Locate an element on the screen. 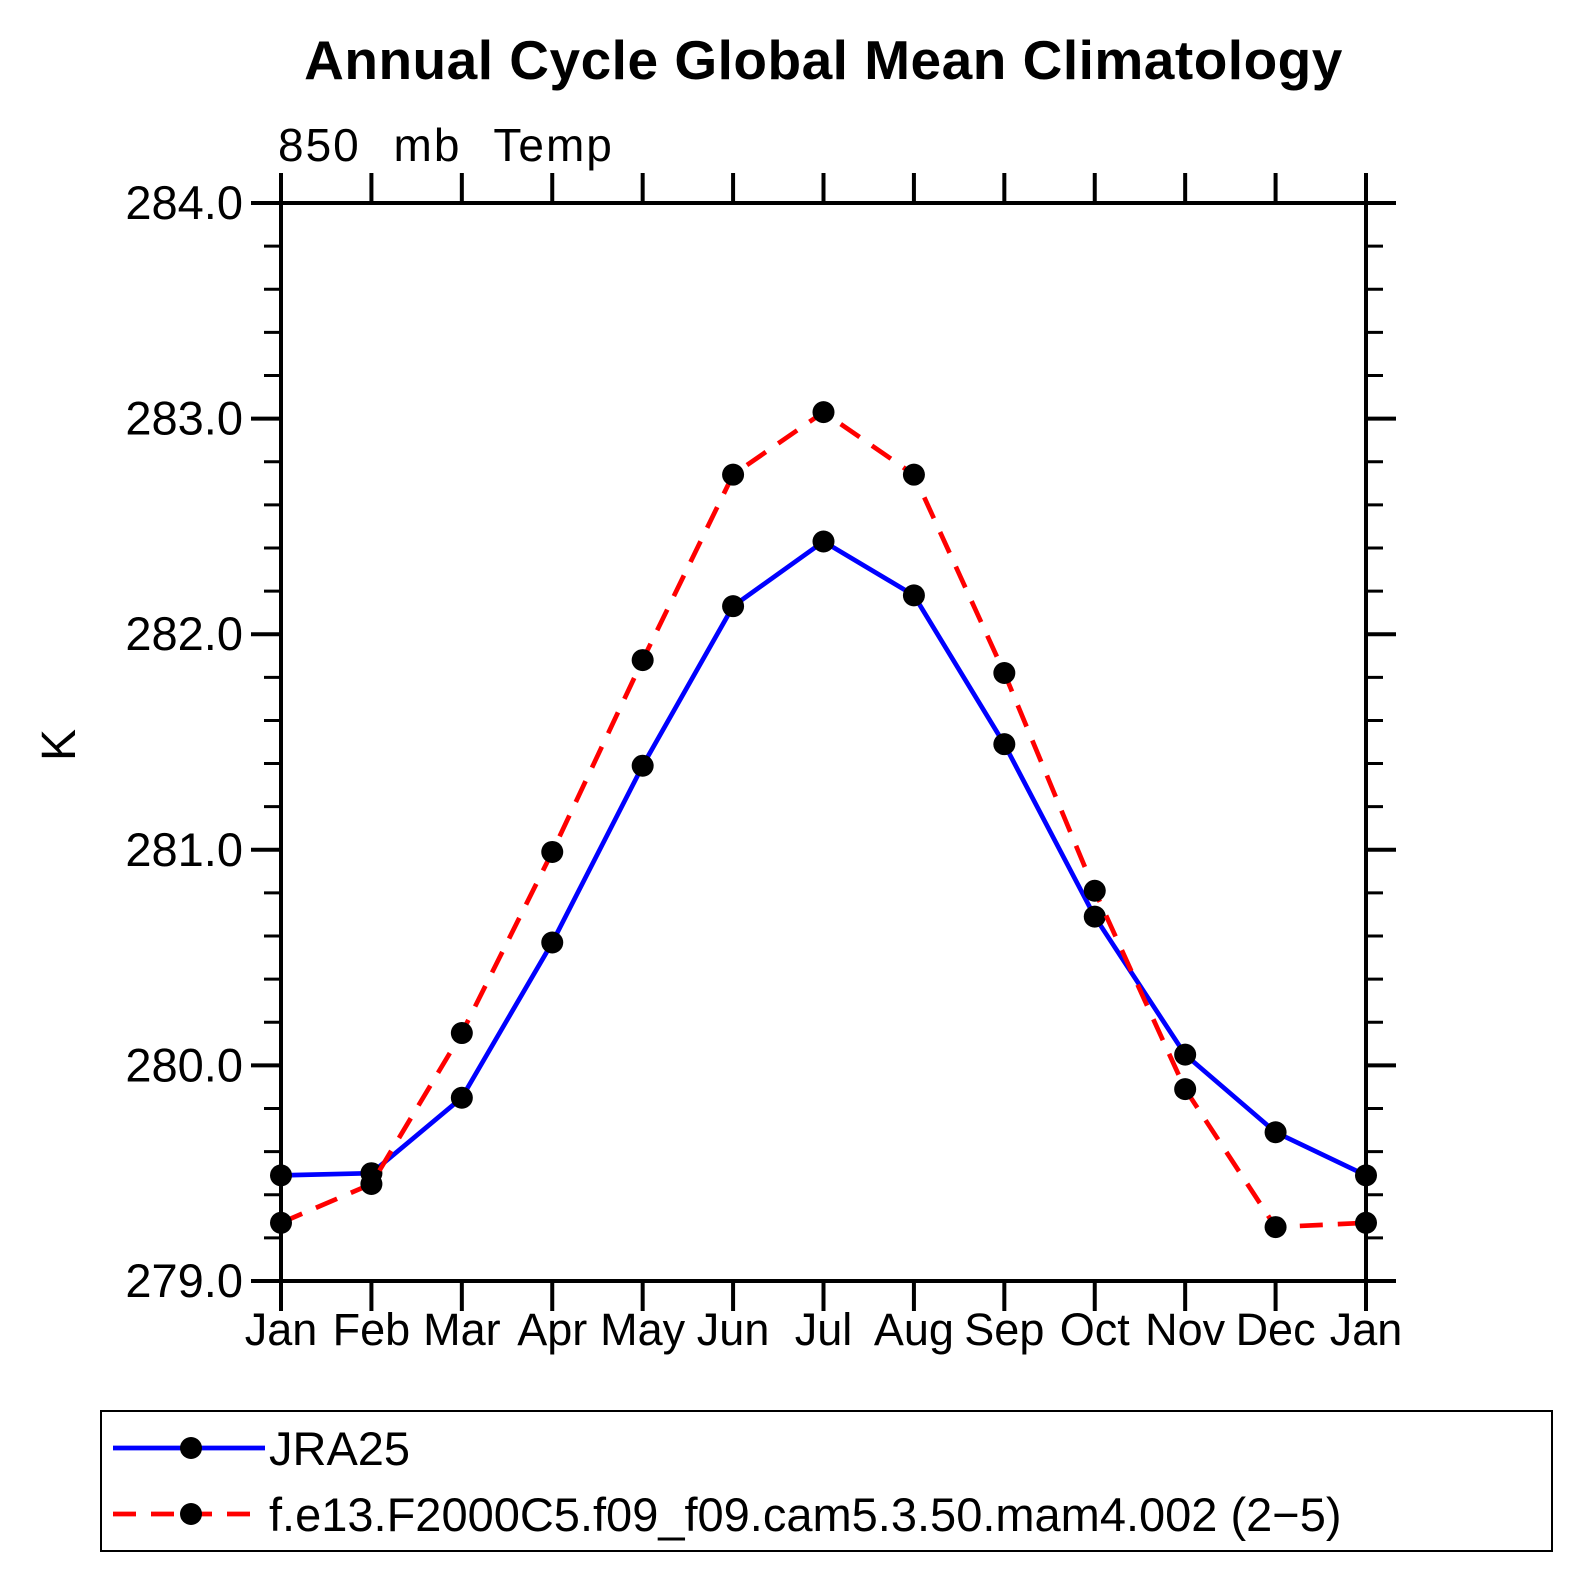 Image resolution: width=1591 pixels, height=1591 pixels. y-tick-label: 280.0 is located at coordinates (184, 1064).